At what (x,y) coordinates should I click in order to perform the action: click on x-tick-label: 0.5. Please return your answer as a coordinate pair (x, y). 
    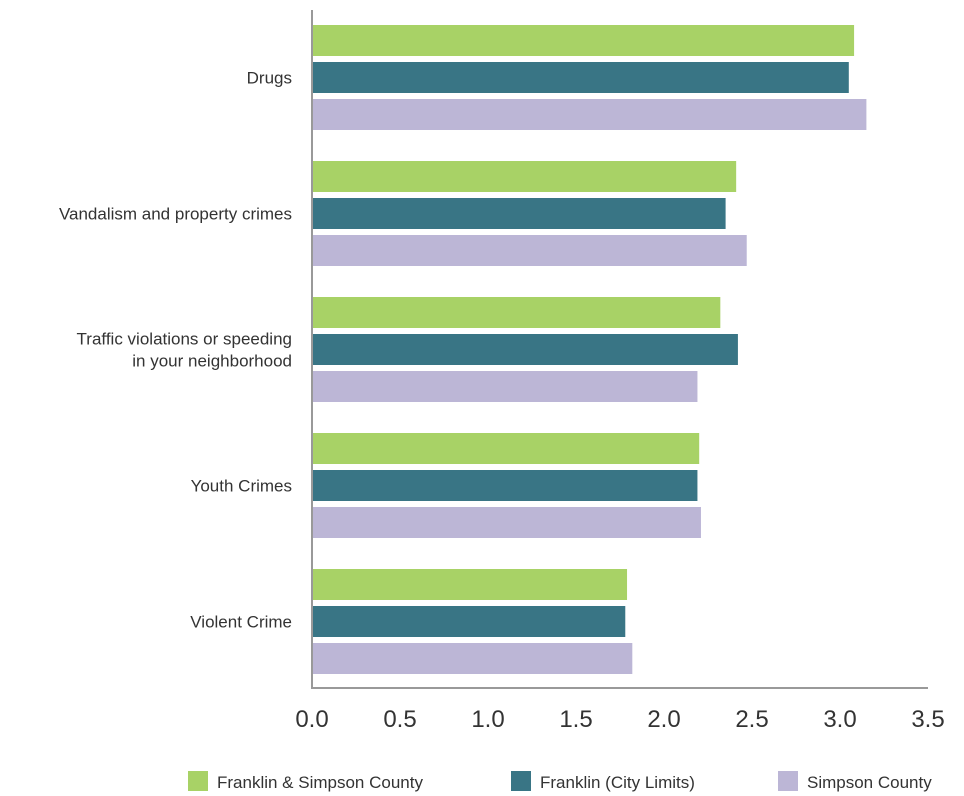
    Looking at the image, I should click on (399, 719).